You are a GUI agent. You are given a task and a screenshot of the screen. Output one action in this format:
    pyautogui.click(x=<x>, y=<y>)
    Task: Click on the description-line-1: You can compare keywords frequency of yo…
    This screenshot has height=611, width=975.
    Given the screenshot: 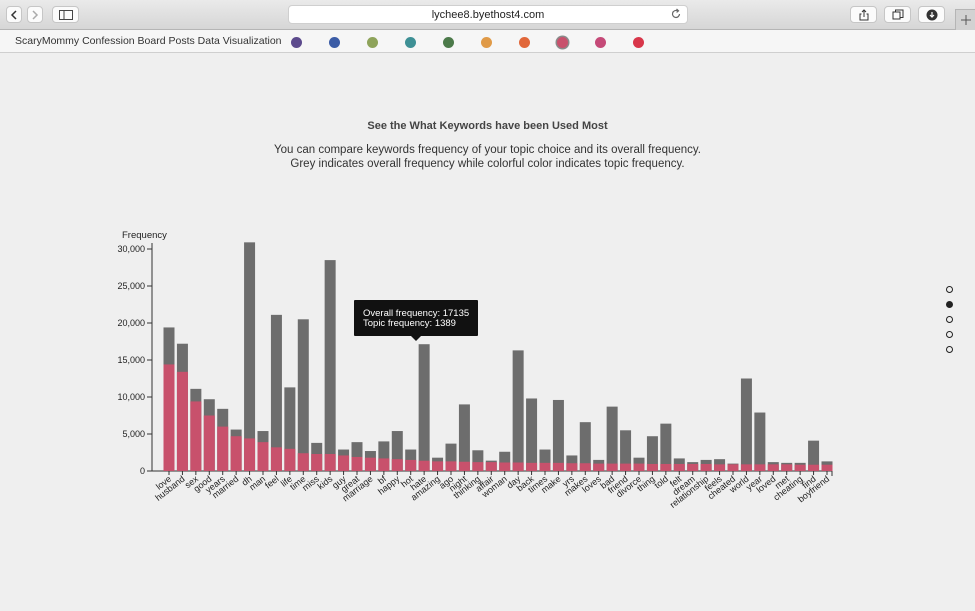 What is the action you would take?
    pyautogui.click(x=487, y=150)
    